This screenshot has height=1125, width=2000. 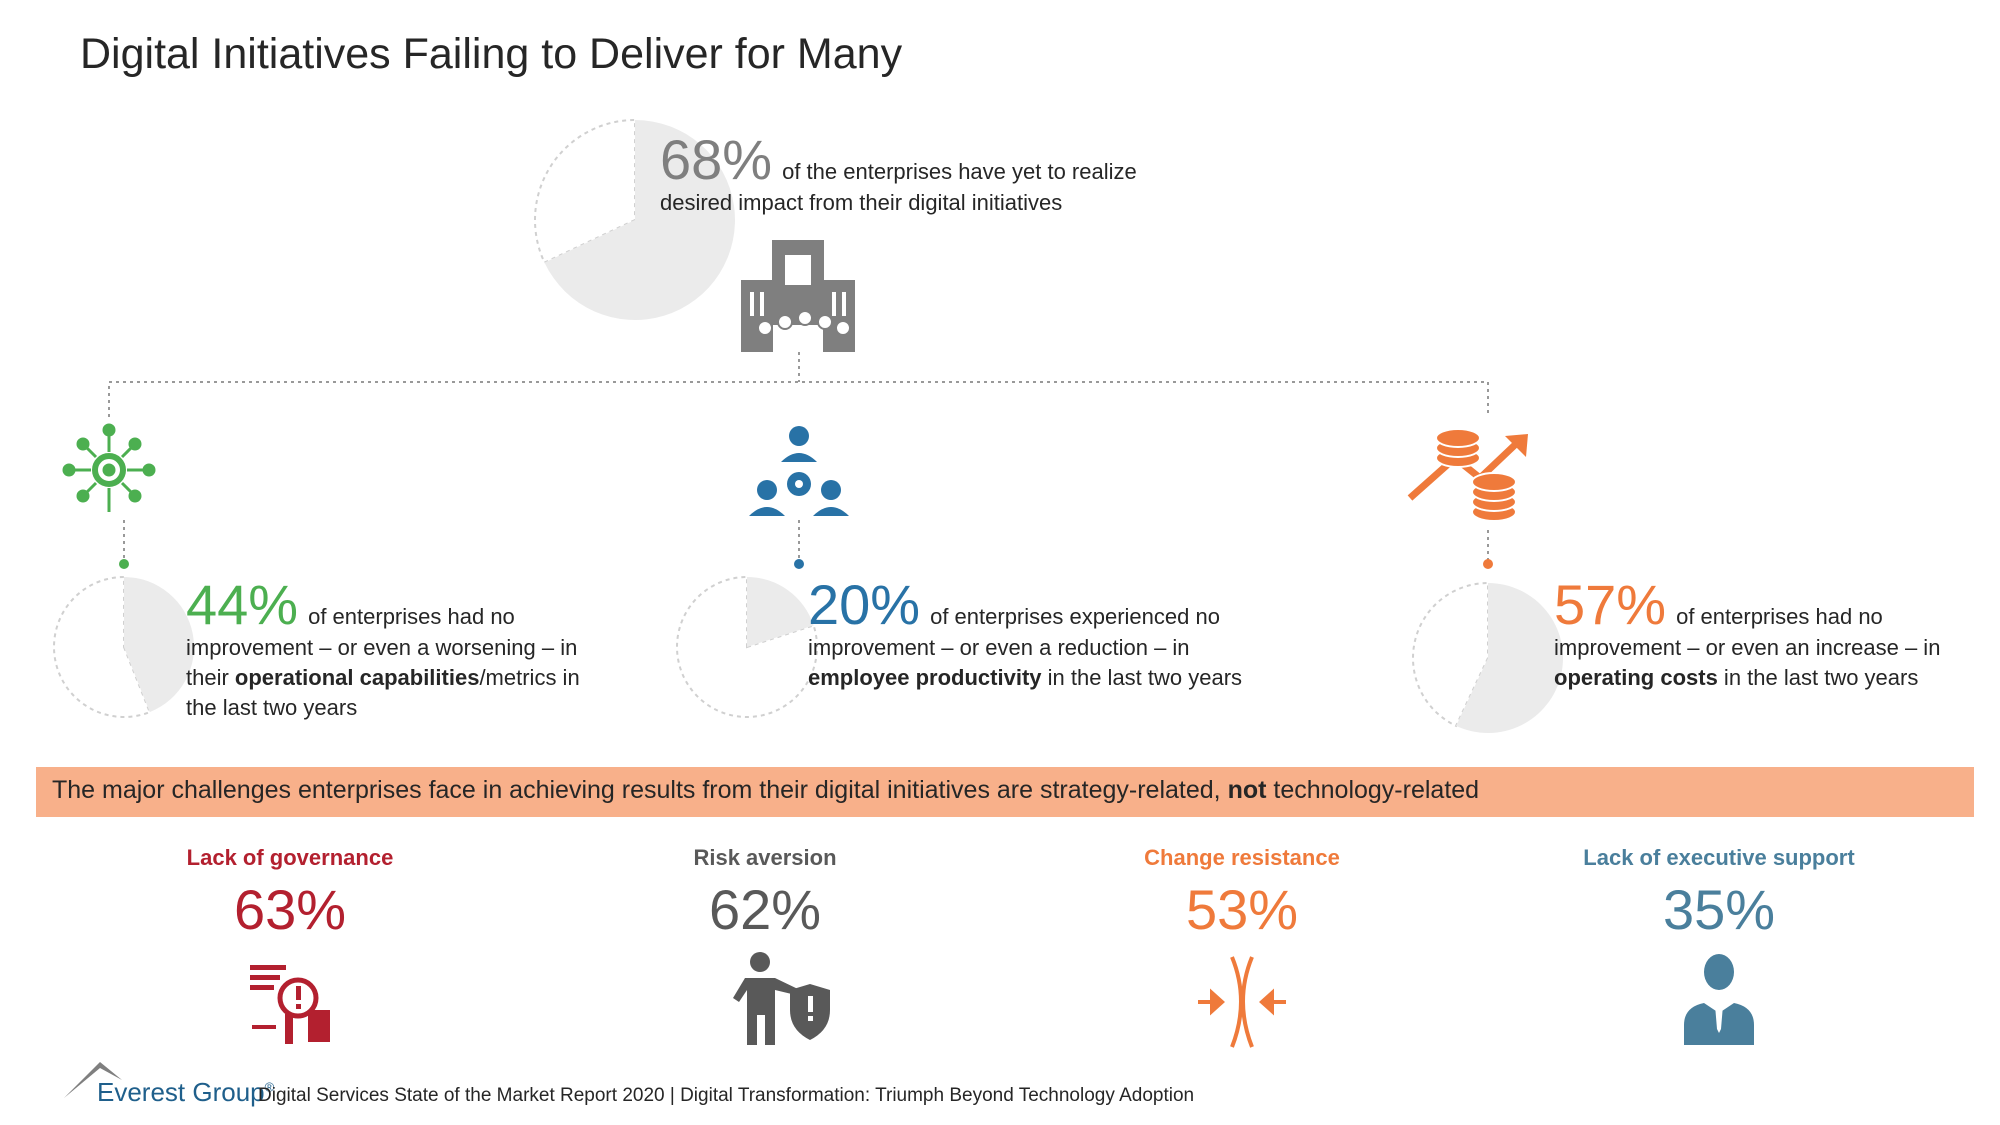 What do you see at coordinates (383, 692) in the screenshot?
I see `text-segment: /metrics in the last two years` at bounding box center [383, 692].